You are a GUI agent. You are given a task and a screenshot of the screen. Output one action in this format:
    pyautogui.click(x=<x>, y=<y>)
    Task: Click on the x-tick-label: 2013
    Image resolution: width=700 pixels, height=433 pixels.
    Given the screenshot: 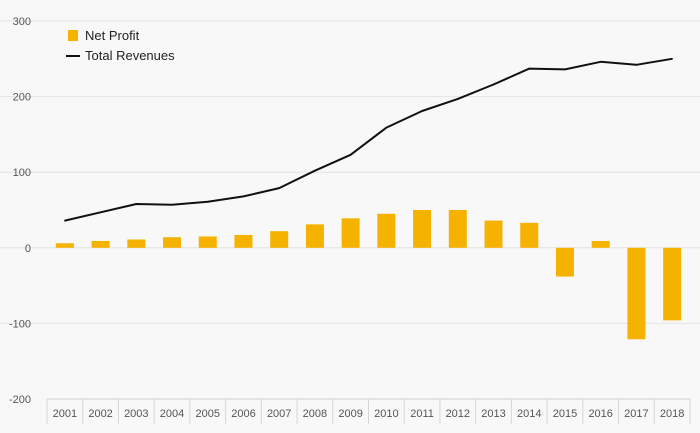 What is the action you would take?
    pyautogui.click(x=493, y=414)
    